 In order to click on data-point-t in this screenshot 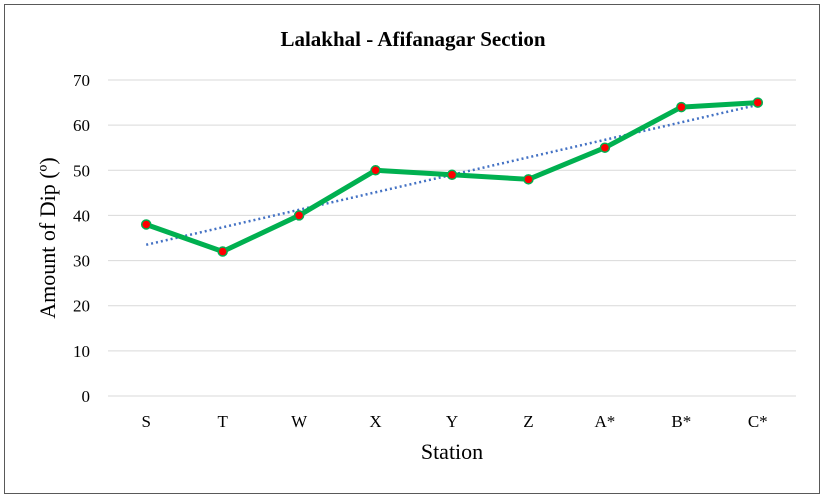, I will do `click(222, 251)`.